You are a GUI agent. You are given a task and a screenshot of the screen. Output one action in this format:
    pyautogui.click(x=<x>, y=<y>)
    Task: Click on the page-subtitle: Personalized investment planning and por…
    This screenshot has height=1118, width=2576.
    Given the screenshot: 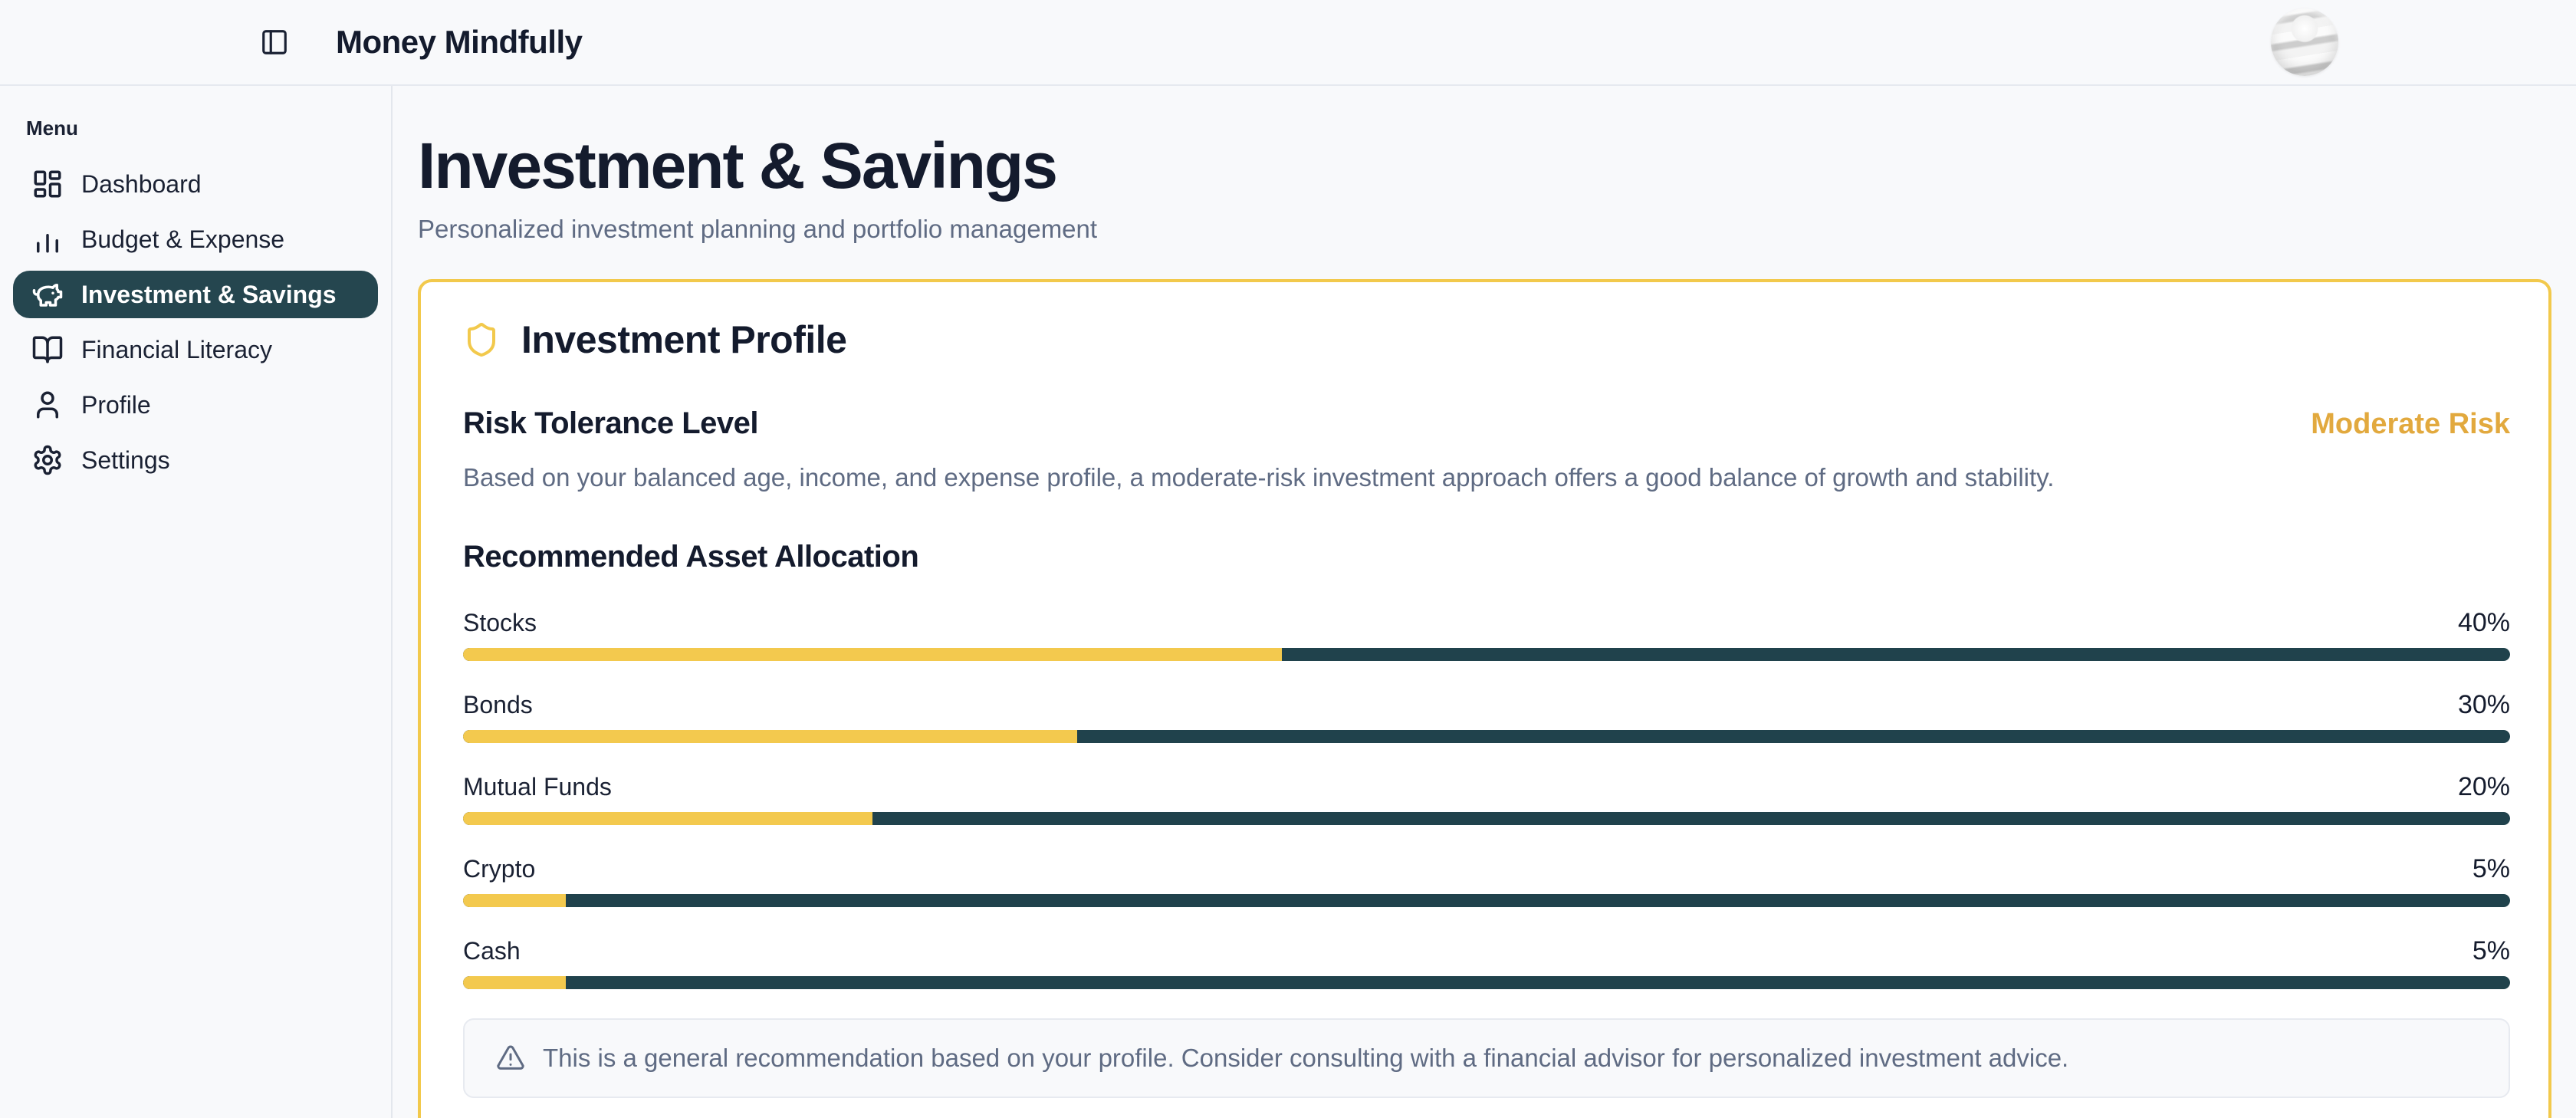 What is the action you would take?
    pyautogui.click(x=758, y=229)
    